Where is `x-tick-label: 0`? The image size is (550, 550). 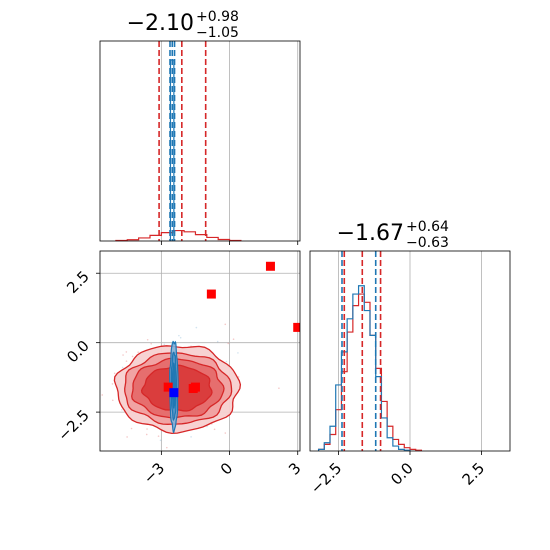
x-tick-label: 0 is located at coordinates (226, 468).